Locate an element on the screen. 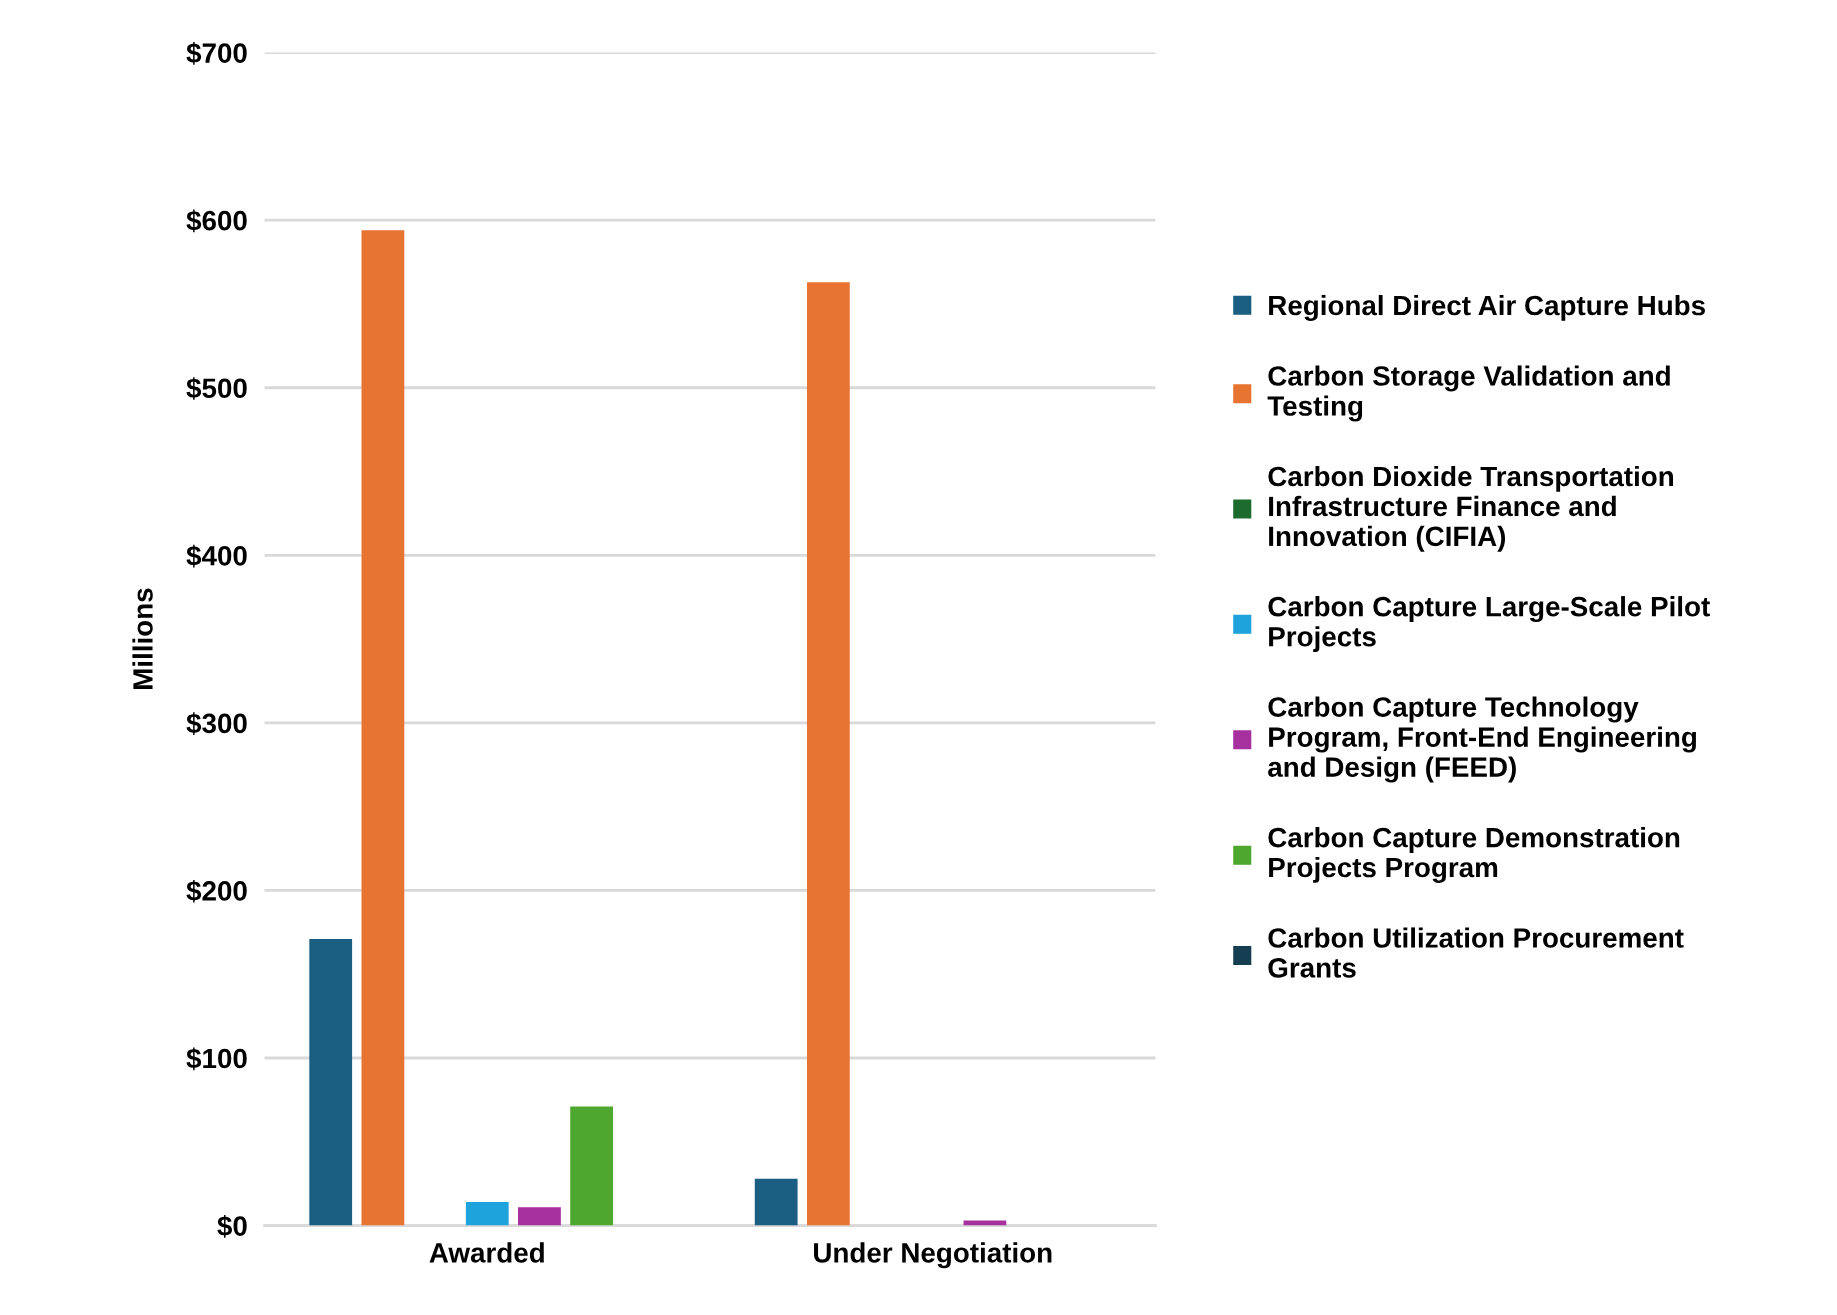 The image size is (1837, 1315). y-tick-label: $500 is located at coordinates (216, 388).